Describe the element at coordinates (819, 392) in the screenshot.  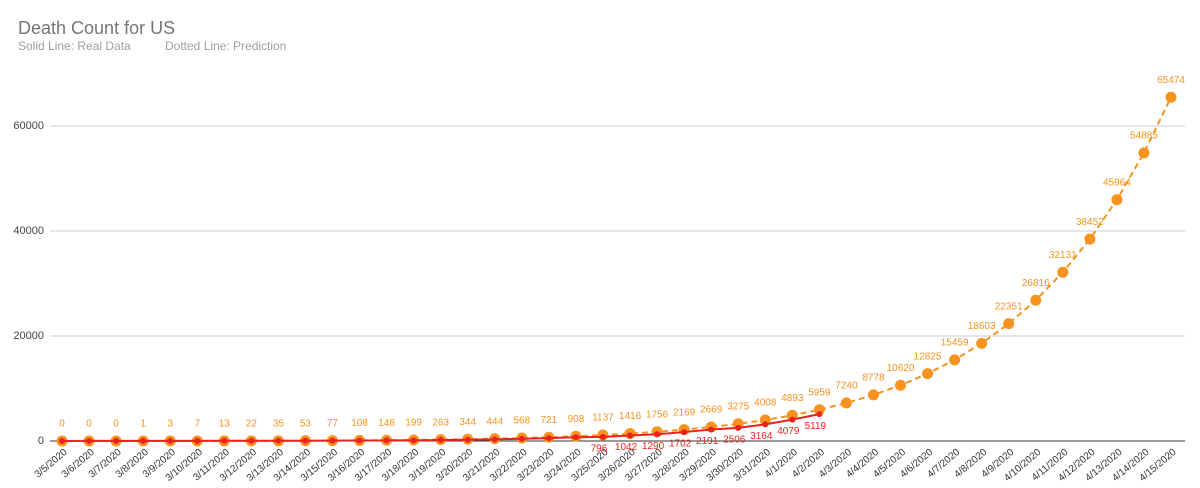
I see `data-label: 5959` at that location.